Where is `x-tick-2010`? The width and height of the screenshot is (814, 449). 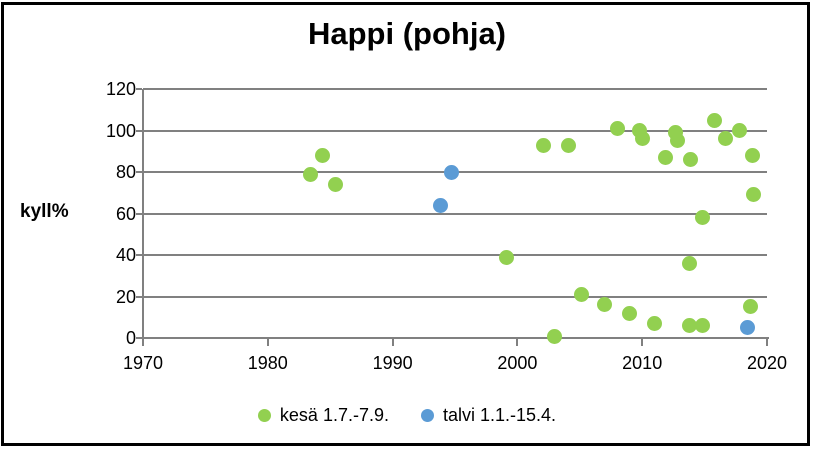 x-tick-2010 is located at coordinates (642, 342).